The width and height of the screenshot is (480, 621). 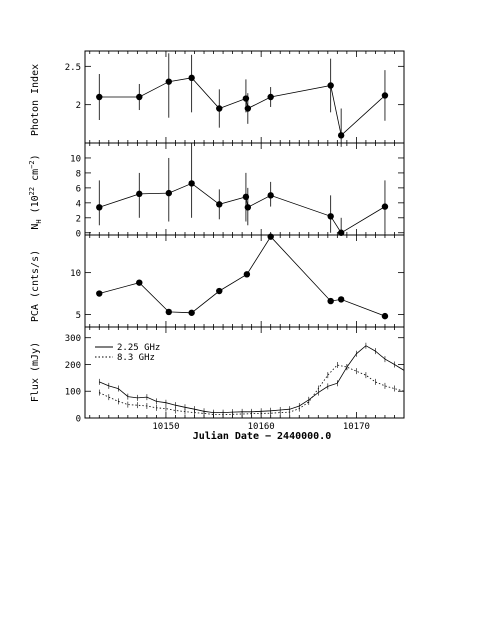 I want to click on panel-nh: NH (1022 cm−2) 0 2 4 6 8 10, so click(x=216, y=190).